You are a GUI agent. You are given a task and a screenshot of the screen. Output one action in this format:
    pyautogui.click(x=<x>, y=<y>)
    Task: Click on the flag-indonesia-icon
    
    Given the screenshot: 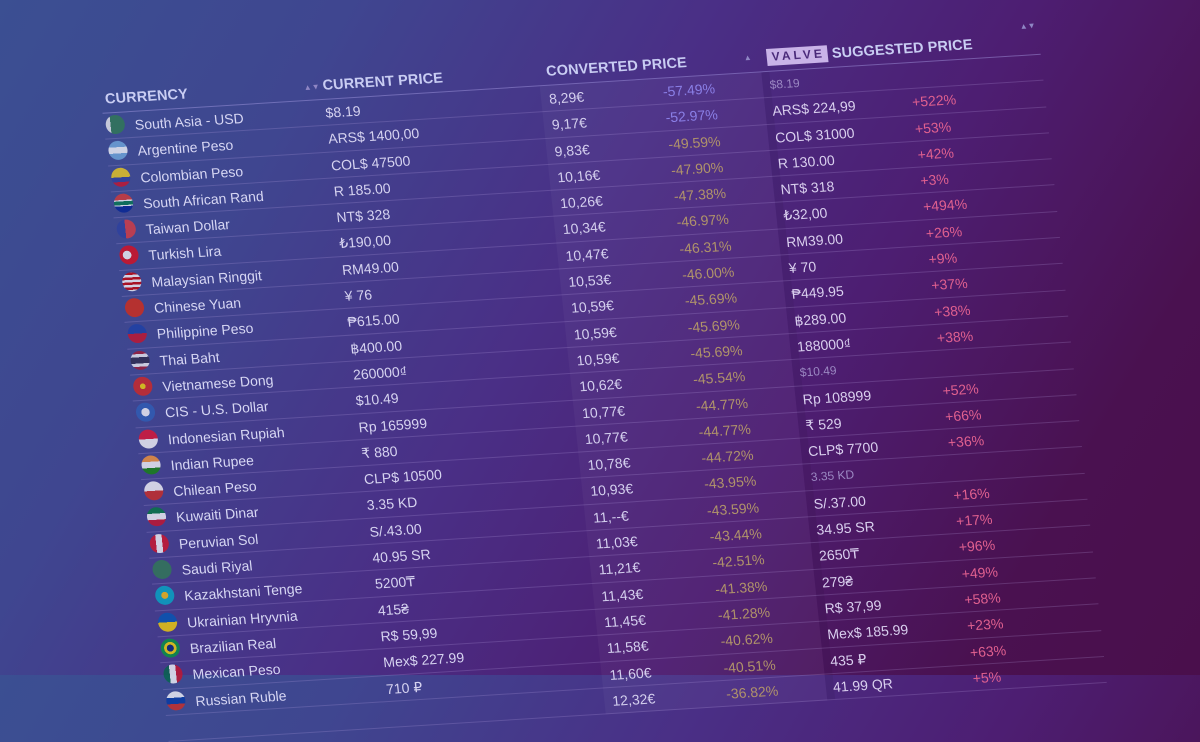 What is the action you would take?
    pyautogui.click(x=148, y=438)
    